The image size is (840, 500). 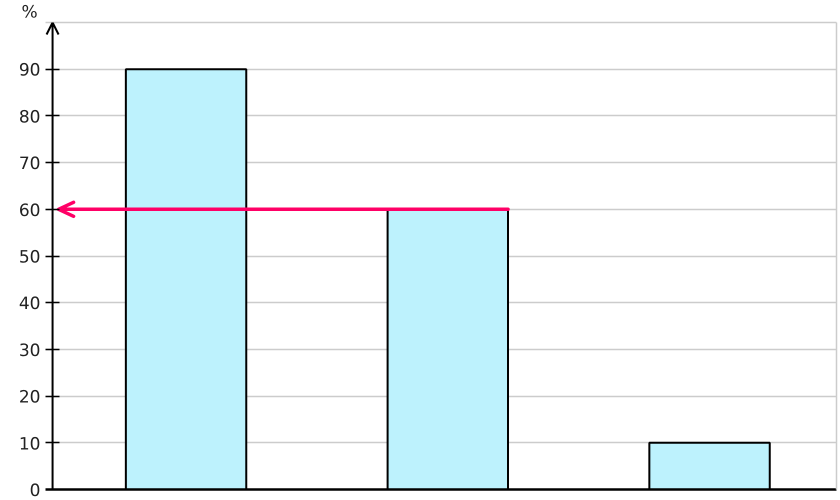 I want to click on y-tick-label: 20, so click(x=29, y=398).